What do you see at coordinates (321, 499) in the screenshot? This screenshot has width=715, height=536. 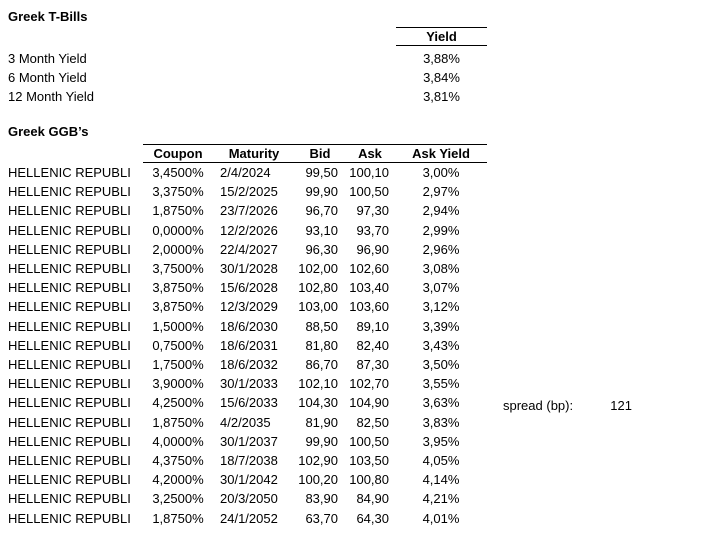 I see `bid-cell: 83,90` at bounding box center [321, 499].